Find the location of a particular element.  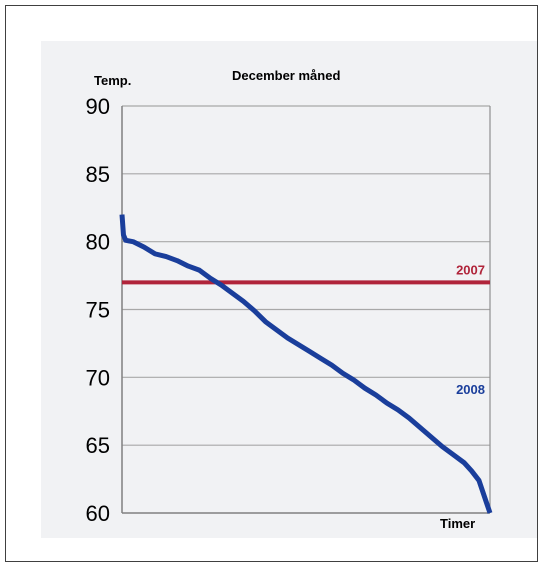

y-tick-label: 65 is located at coordinates (98, 445).